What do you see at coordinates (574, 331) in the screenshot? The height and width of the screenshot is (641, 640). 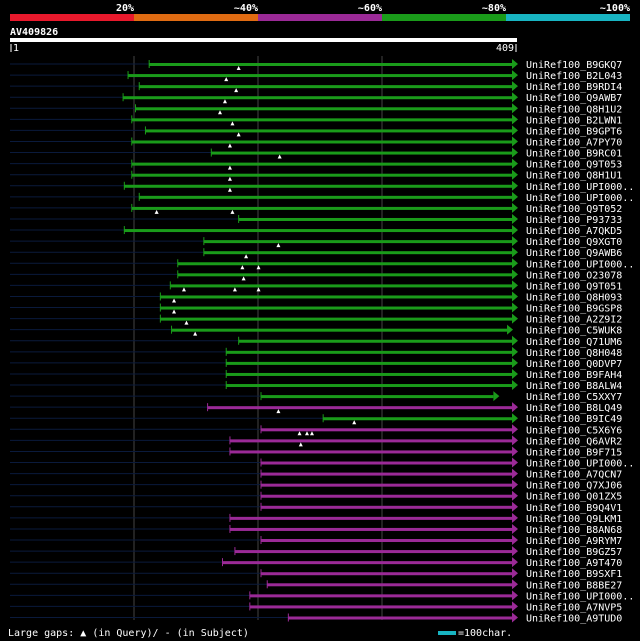 I see `hit-label: UniRef100_C5WUK8` at bounding box center [574, 331].